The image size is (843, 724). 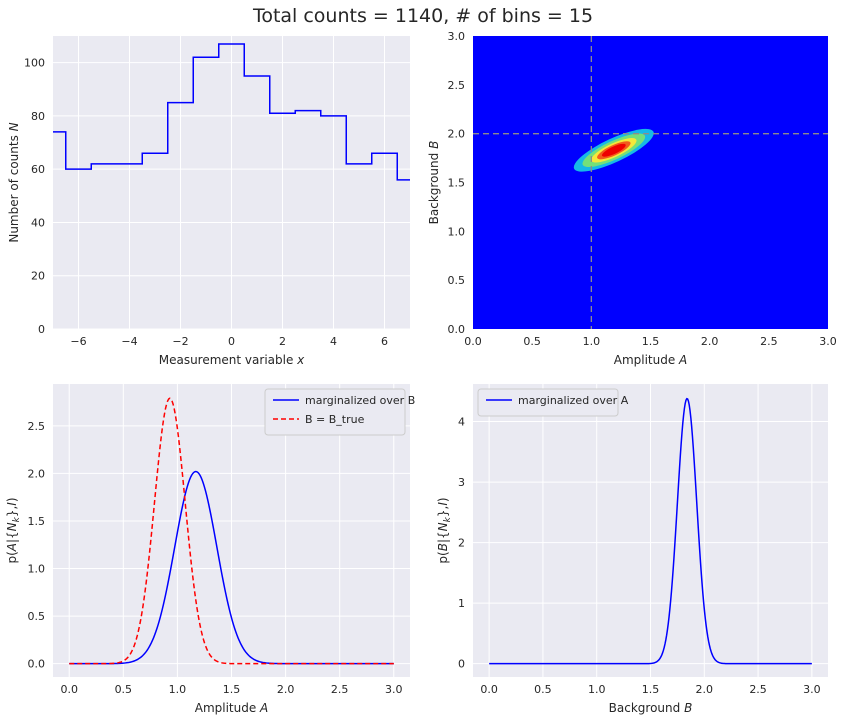 I want to click on legend: marginalized over A, so click(x=553, y=402).